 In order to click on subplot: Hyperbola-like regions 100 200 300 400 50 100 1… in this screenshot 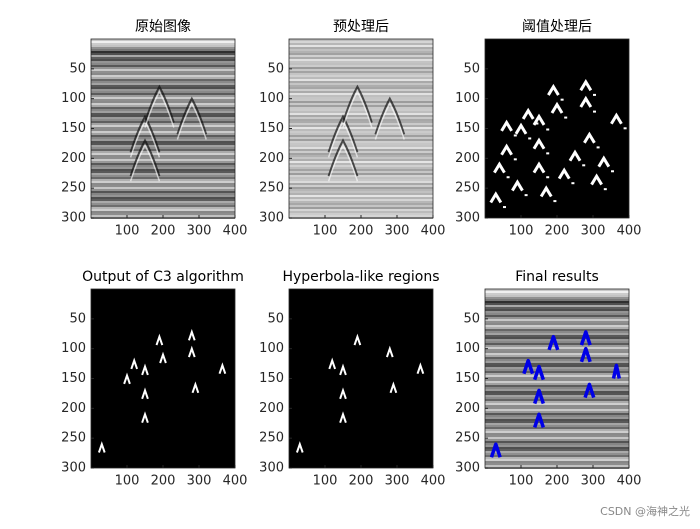, I will do `click(352, 379)`.